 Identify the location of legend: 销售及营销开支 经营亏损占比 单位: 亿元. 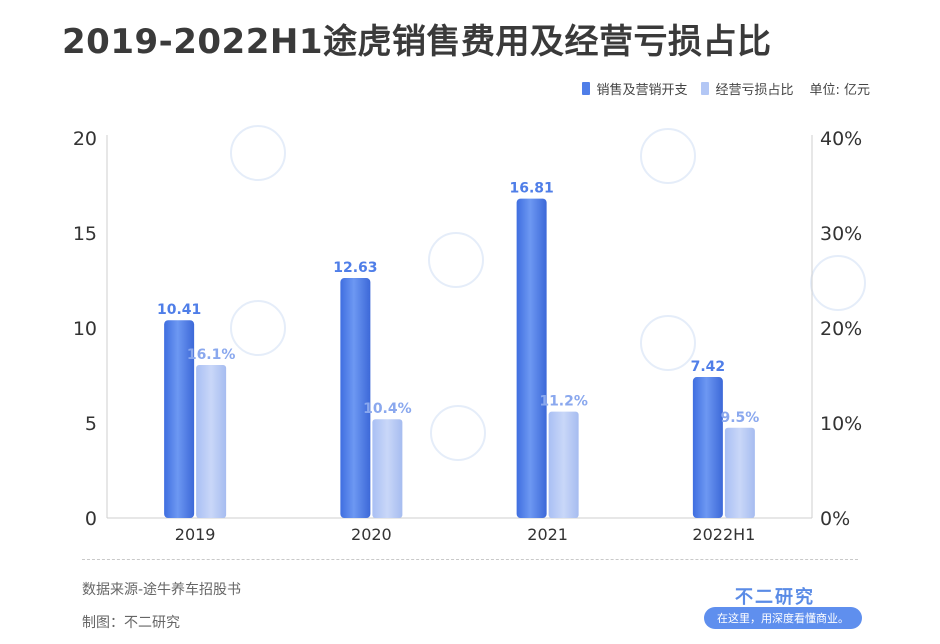
(719, 88).